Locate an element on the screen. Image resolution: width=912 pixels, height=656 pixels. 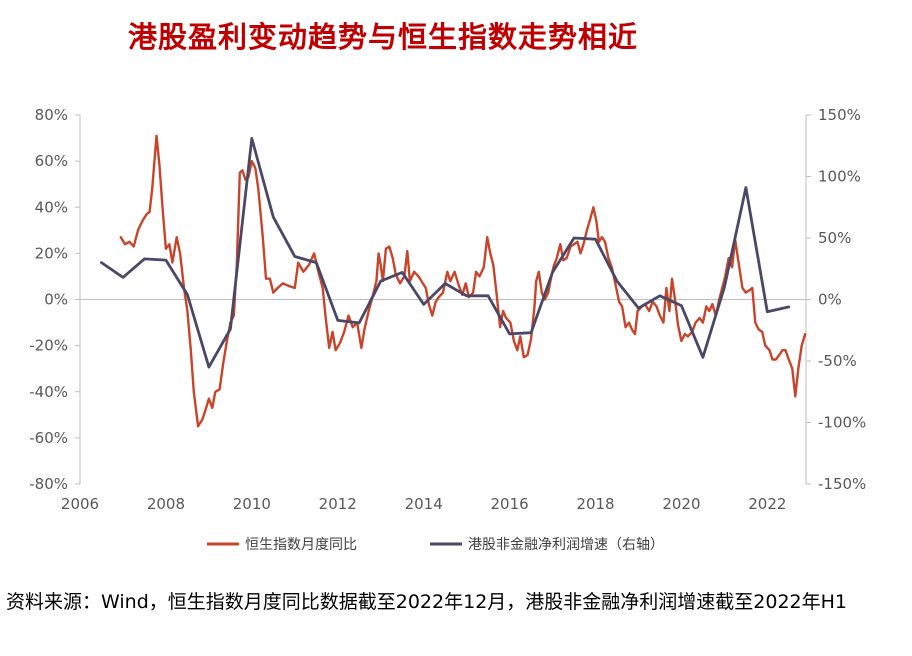
left-tick-label: 0% is located at coordinates (56, 300).